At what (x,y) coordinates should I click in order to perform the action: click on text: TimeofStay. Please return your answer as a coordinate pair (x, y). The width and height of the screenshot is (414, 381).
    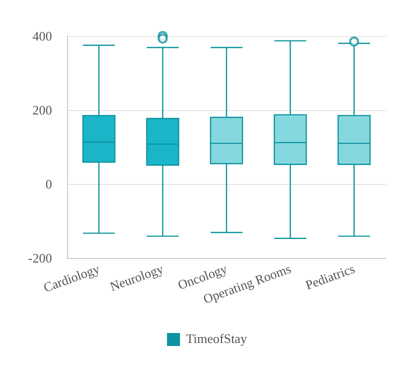
    Looking at the image, I should click on (216, 339).